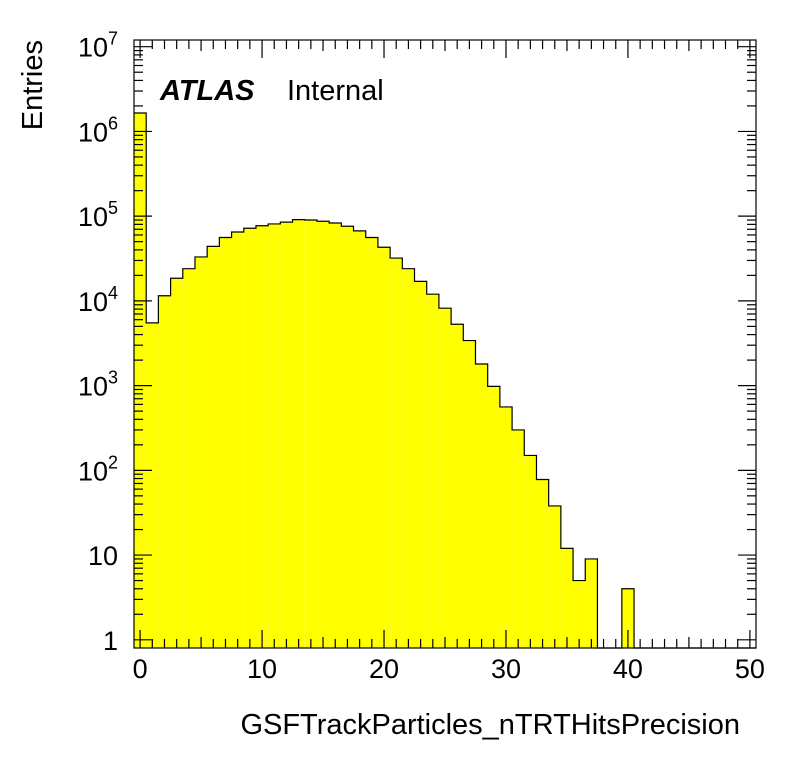 The height and width of the screenshot is (772, 796). Describe the element at coordinates (113, 39) in the screenshot. I see `y-tick-label-exponent: 7` at that location.